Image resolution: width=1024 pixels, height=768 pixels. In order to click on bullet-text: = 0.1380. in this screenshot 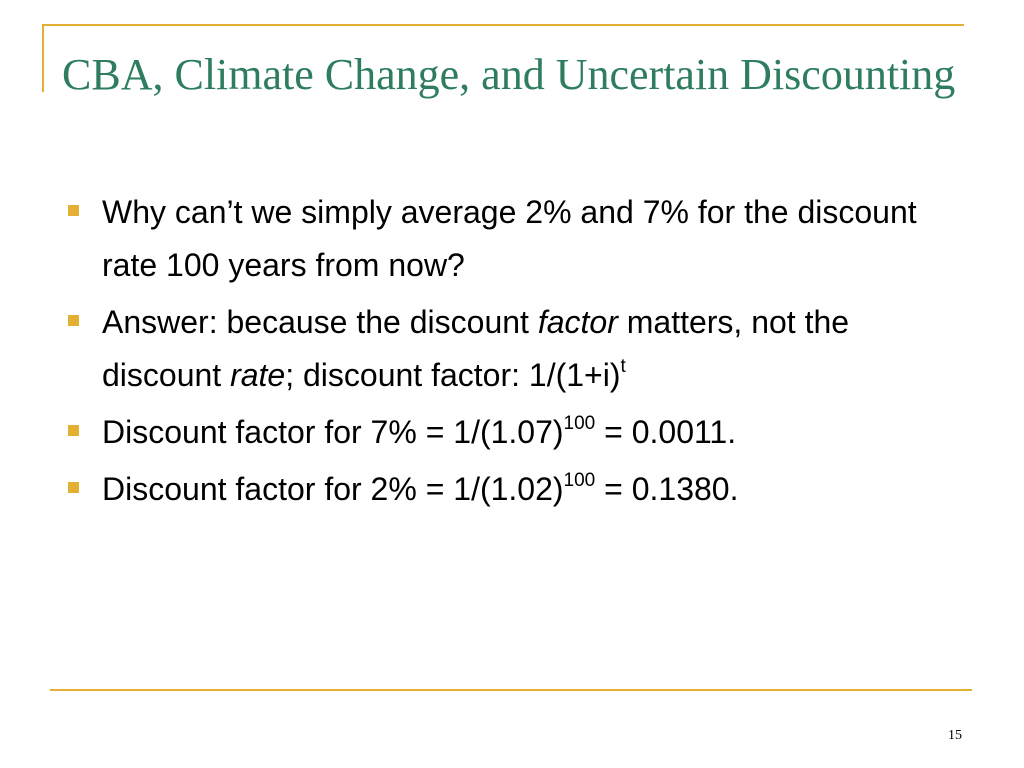, I will do `click(667, 489)`.